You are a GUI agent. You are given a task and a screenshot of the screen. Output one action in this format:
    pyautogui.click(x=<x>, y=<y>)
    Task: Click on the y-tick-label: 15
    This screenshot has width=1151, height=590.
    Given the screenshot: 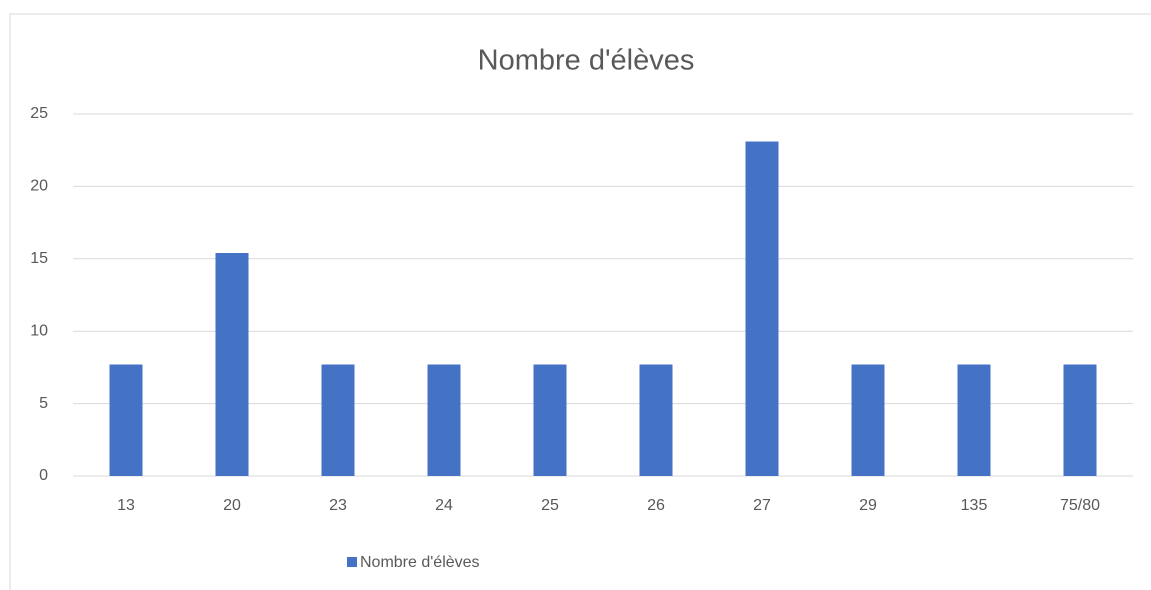 What is the action you would take?
    pyautogui.click(x=39, y=258)
    